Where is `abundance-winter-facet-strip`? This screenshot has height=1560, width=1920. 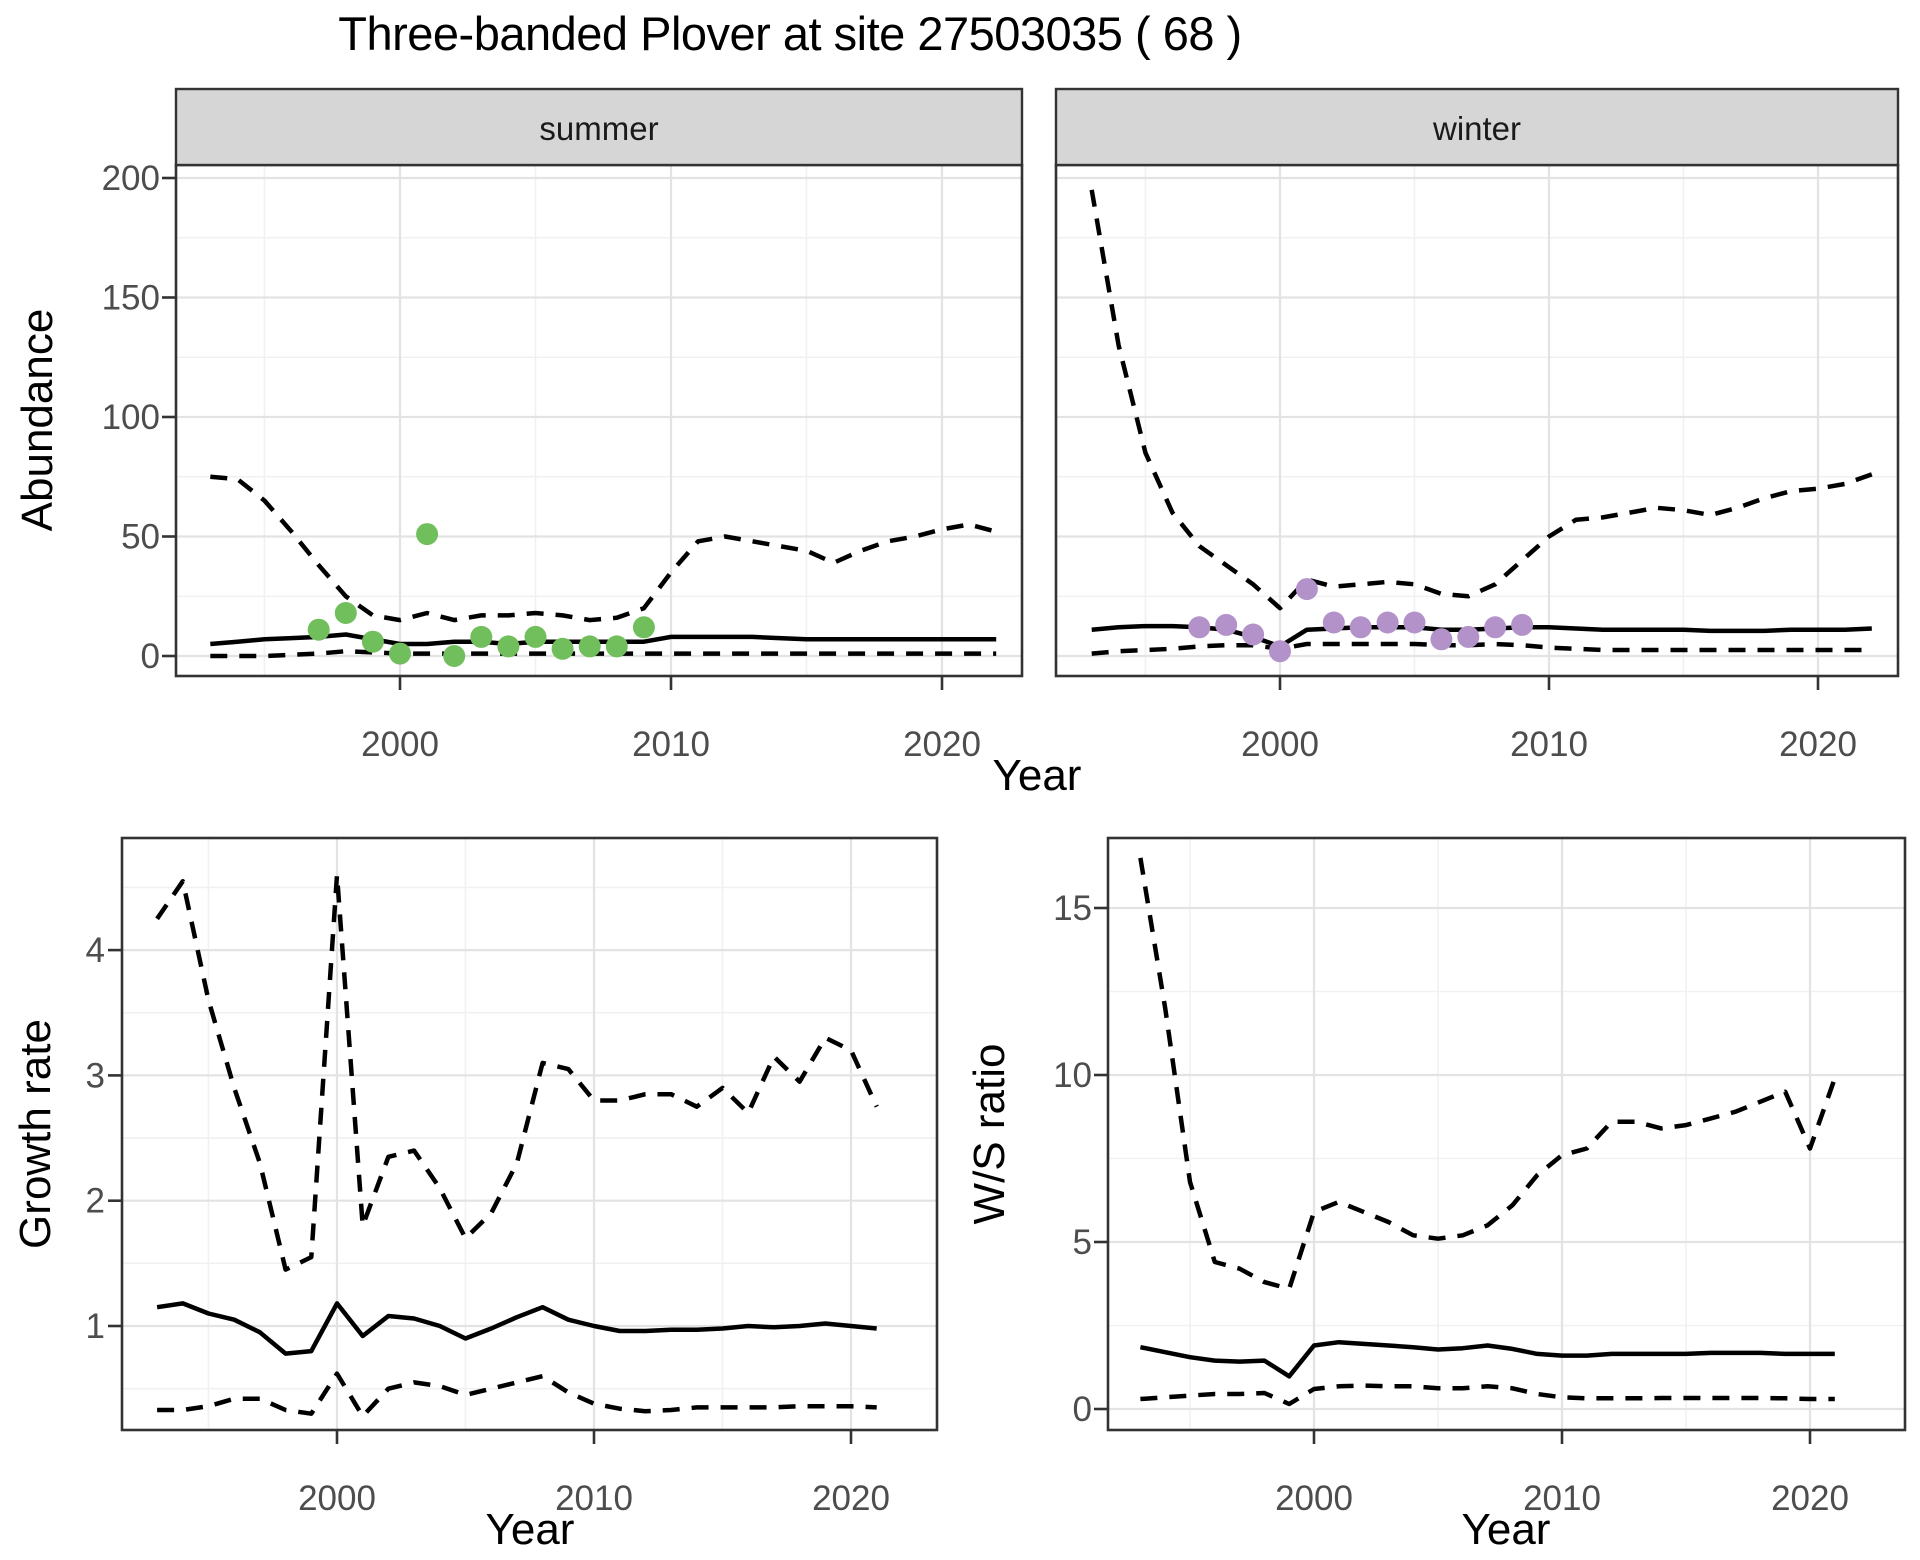
abundance-winter-facet-strip is located at coordinates (1477, 127).